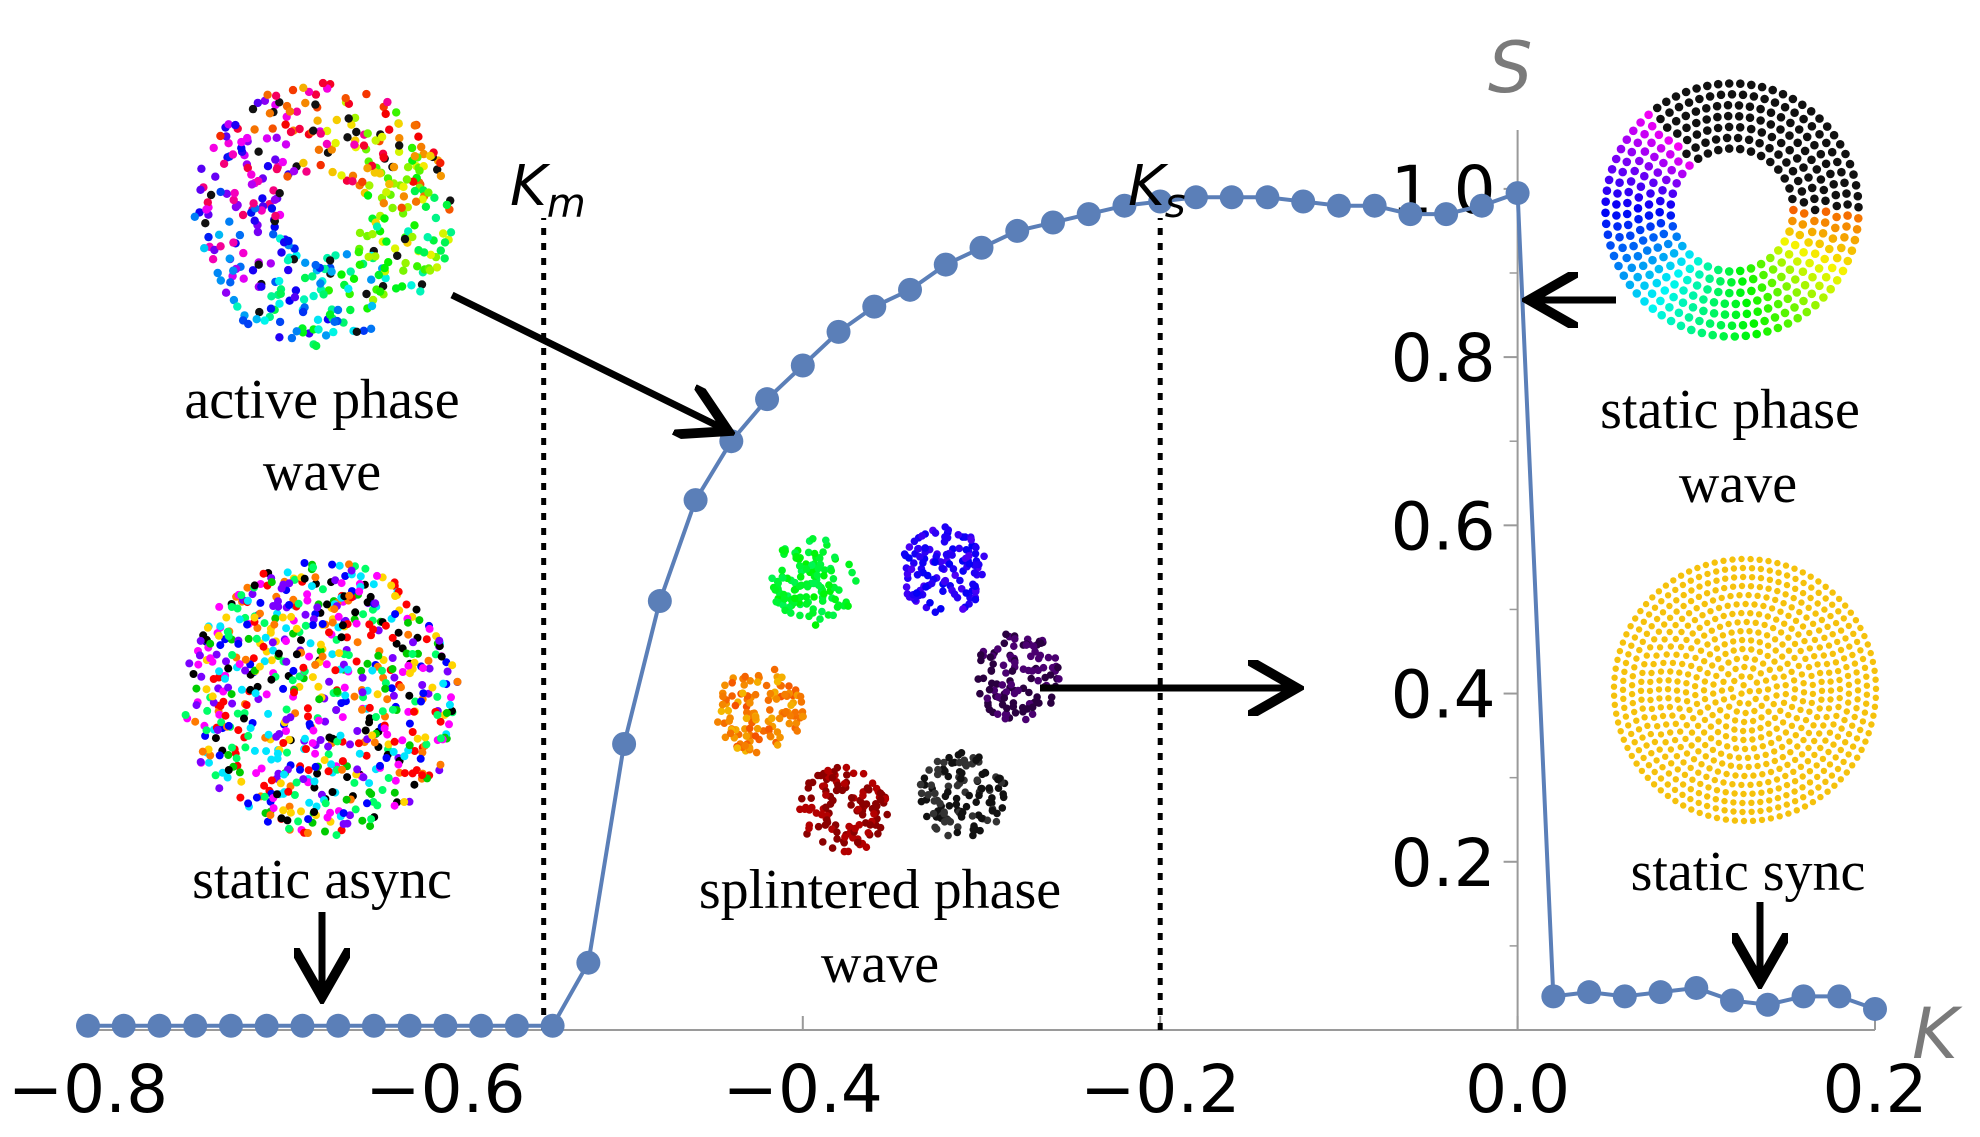  What do you see at coordinates (880, 964) in the screenshot?
I see `annotation-splintered-line2: wave` at bounding box center [880, 964].